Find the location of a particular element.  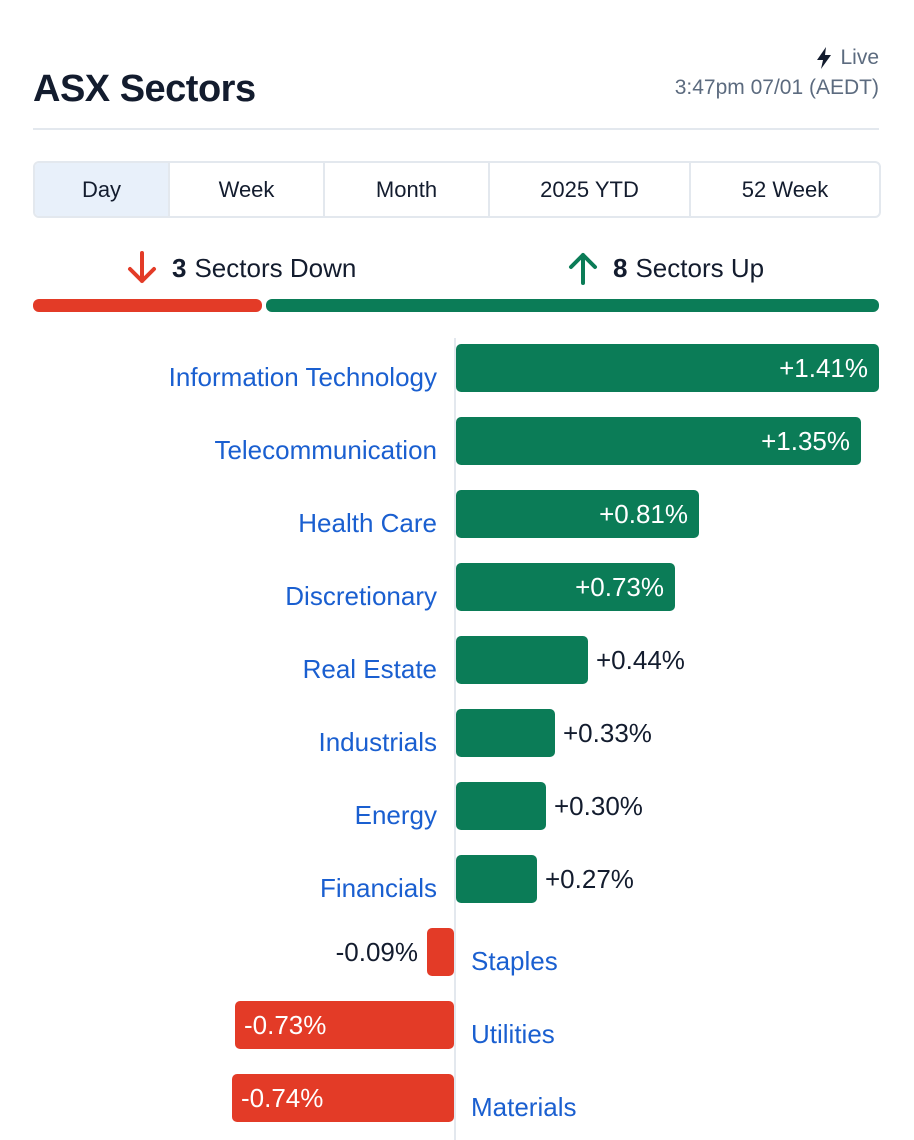

category-label-industrials: Industrials is located at coordinates (378, 742).